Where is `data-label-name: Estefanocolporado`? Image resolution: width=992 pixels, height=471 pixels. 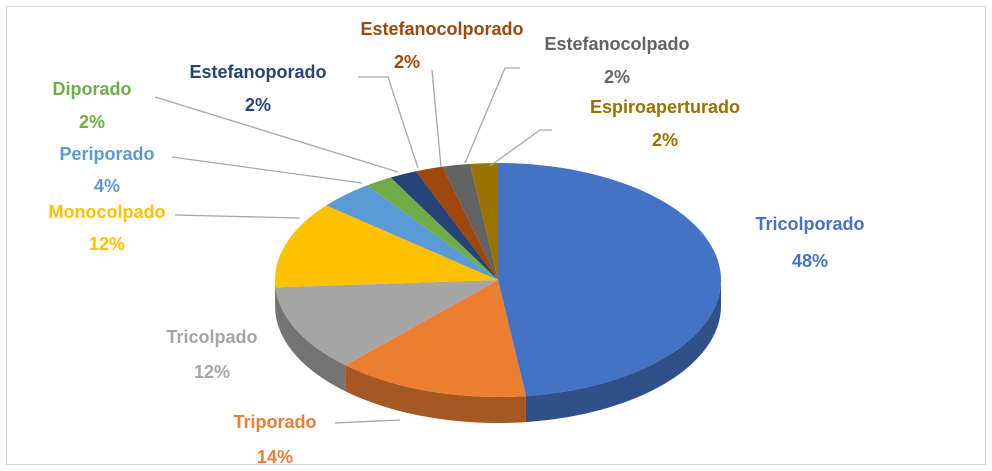 data-label-name: Estefanocolporado is located at coordinates (441, 29).